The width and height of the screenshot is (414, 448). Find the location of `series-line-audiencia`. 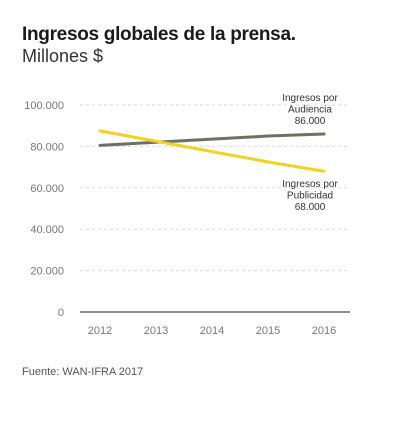

series-line-audiencia is located at coordinates (212, 139).